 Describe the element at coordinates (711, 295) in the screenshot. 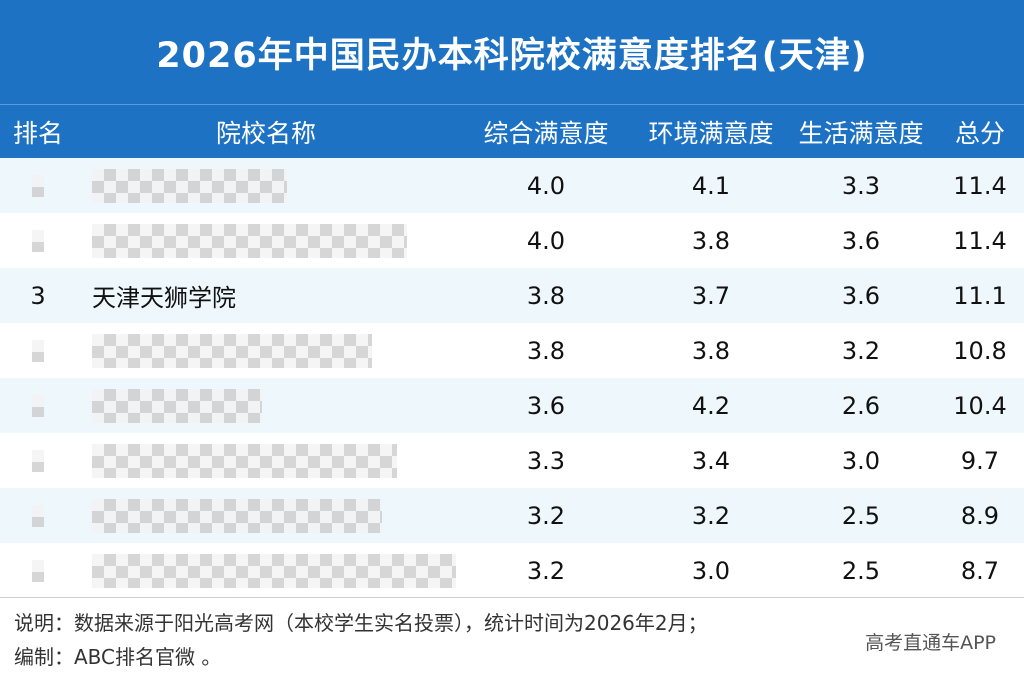

I see `row-environment: 3.7` at that location.